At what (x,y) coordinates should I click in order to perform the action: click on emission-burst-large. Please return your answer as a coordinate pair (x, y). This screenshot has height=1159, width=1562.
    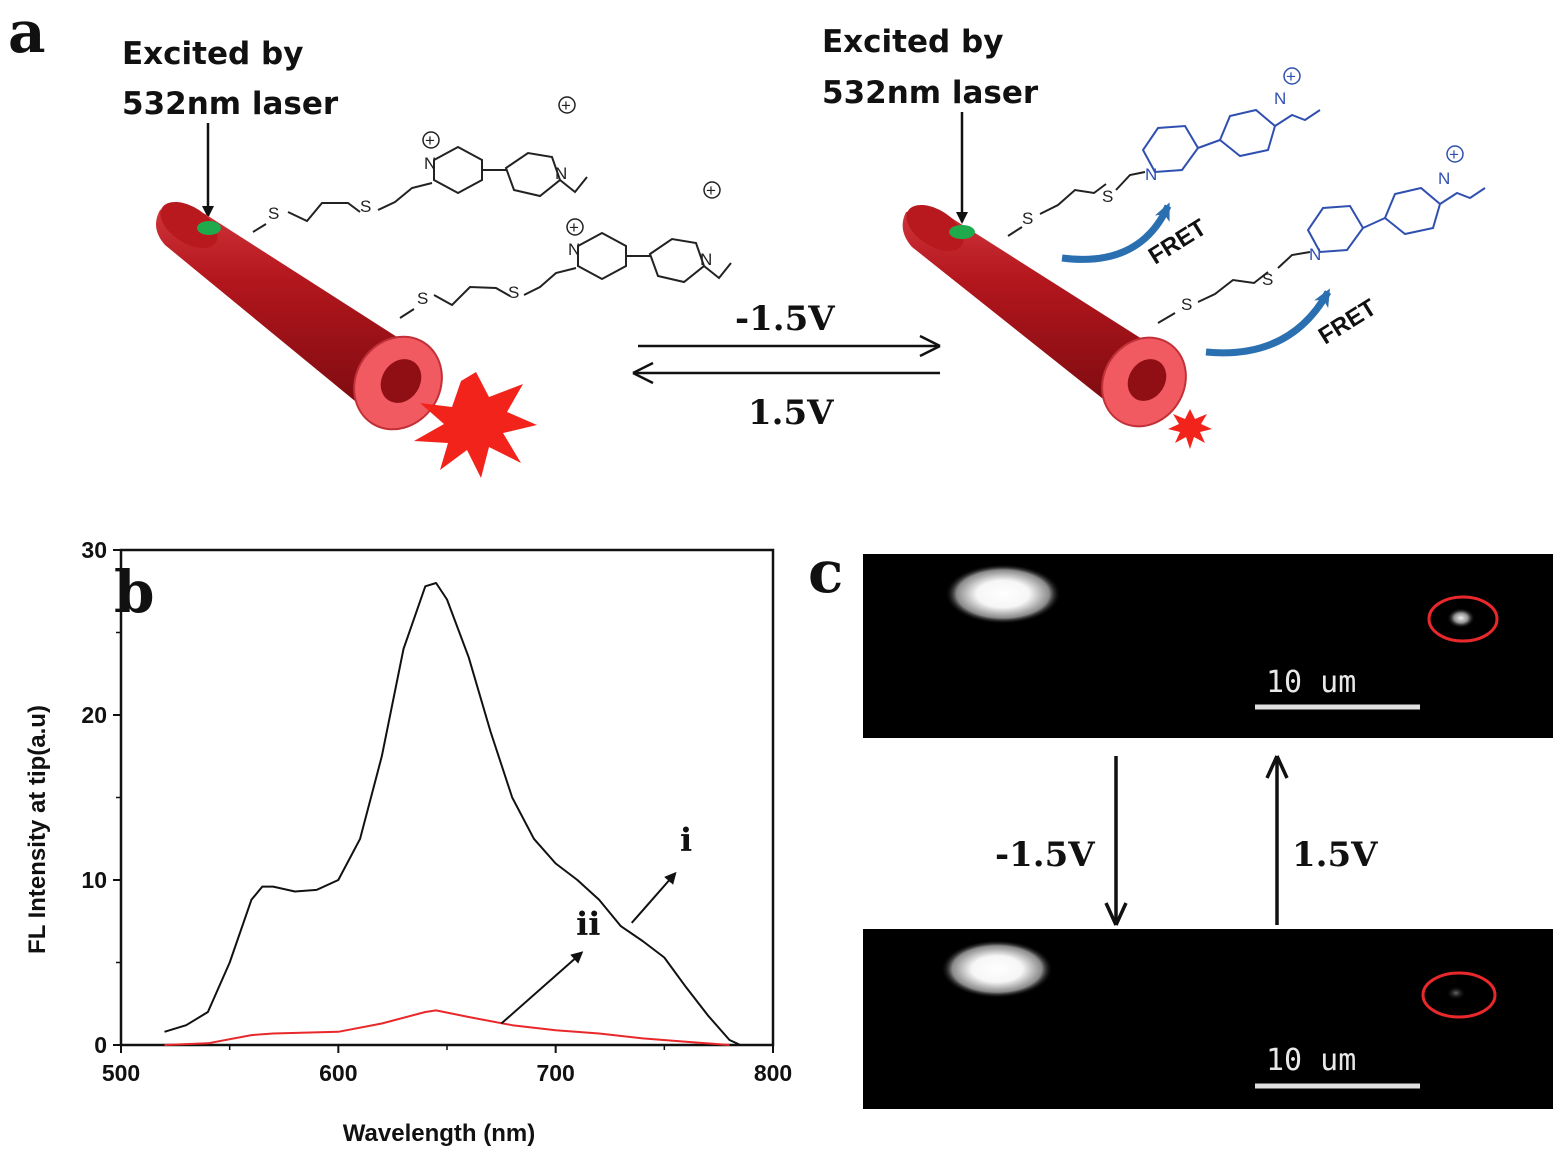
    Looking at the image, I should click on (475, 425).